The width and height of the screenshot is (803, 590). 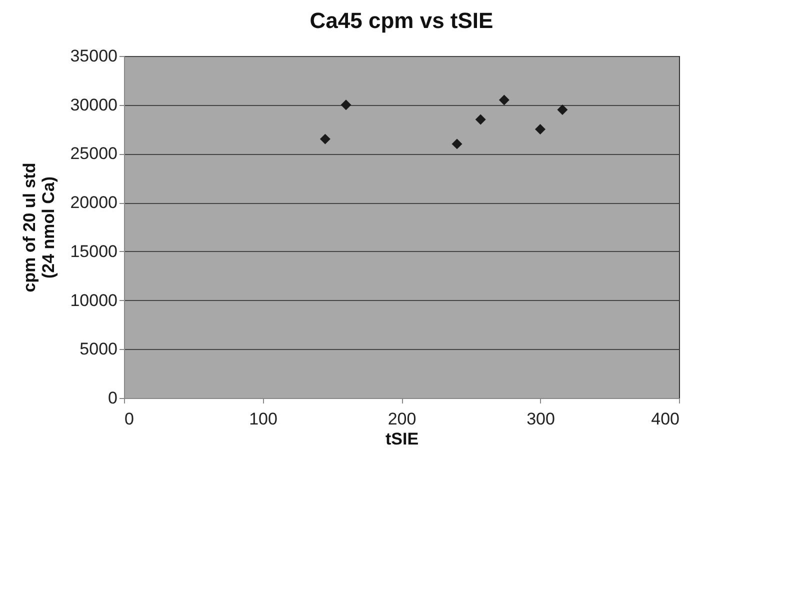 What do you see at coordinates (94, 202) in the screenshot?
I see `y-tick-label: 20000` at bounding box center [94, 202].